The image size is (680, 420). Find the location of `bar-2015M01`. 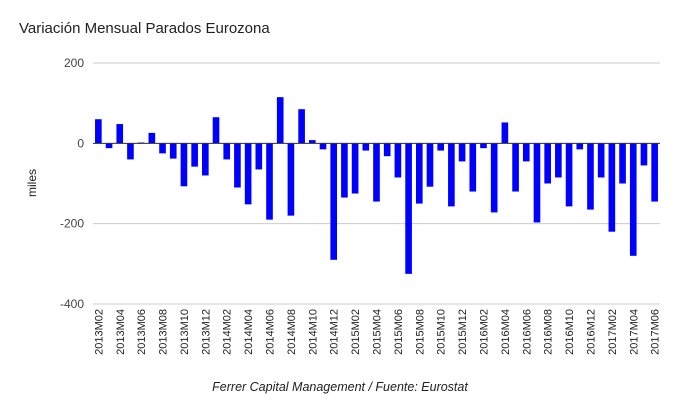

bar-2015M01 is located at coordinates (344, 170).